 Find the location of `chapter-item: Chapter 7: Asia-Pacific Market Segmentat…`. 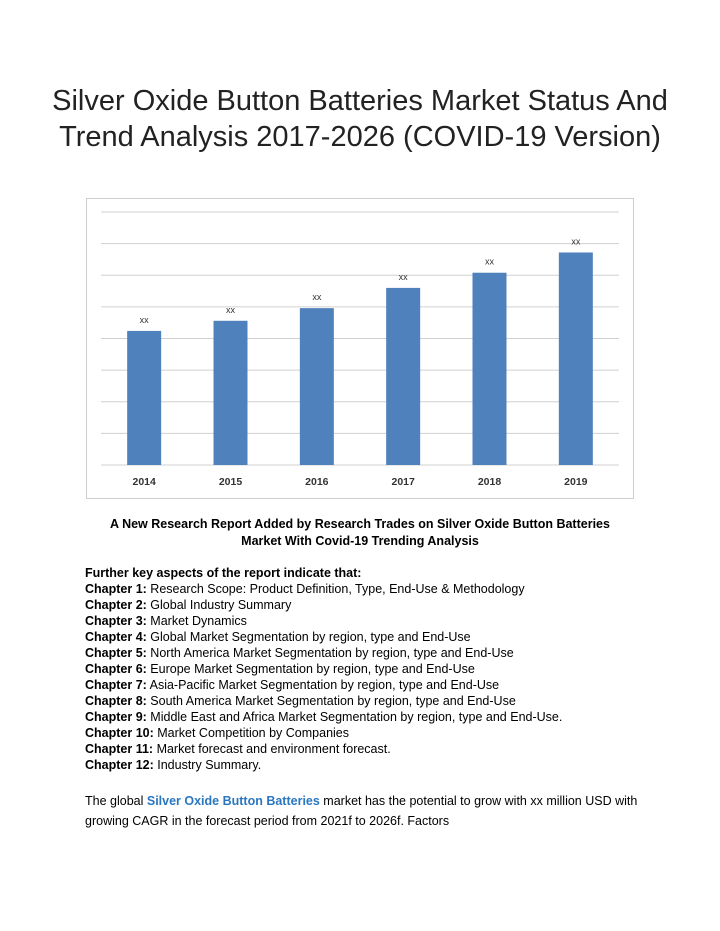

chapter-item: Chapter 7: Asia-Pacific Market Segmentat… is located at coordinates (385, 685).